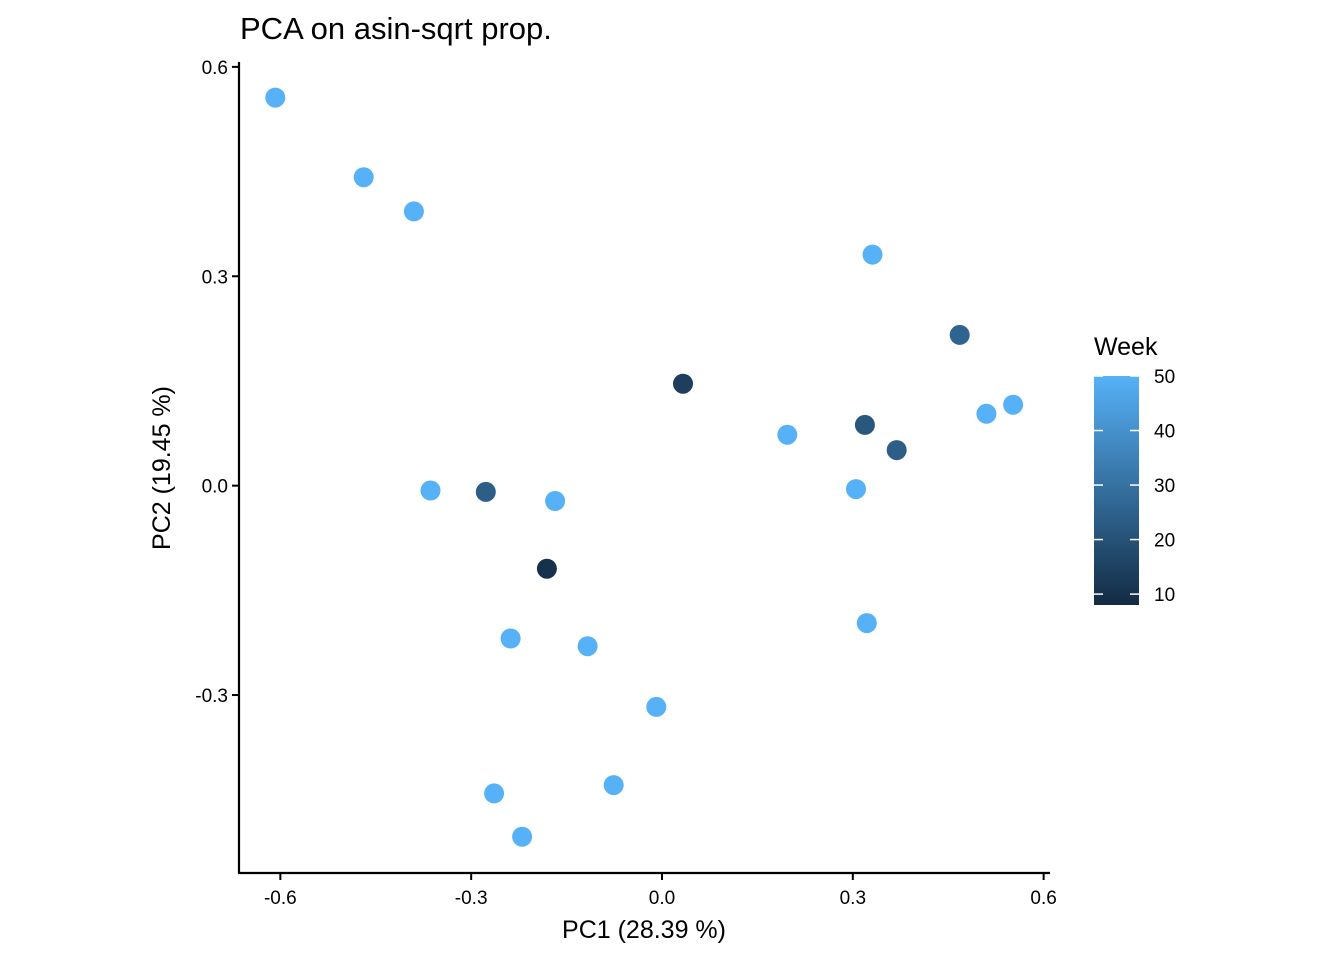 The height and width of the screenshot is (960, 1344). Describe the element at coordinates (280, 898) in the screenshot. I see `x-tick-label: -0.6` at that location.